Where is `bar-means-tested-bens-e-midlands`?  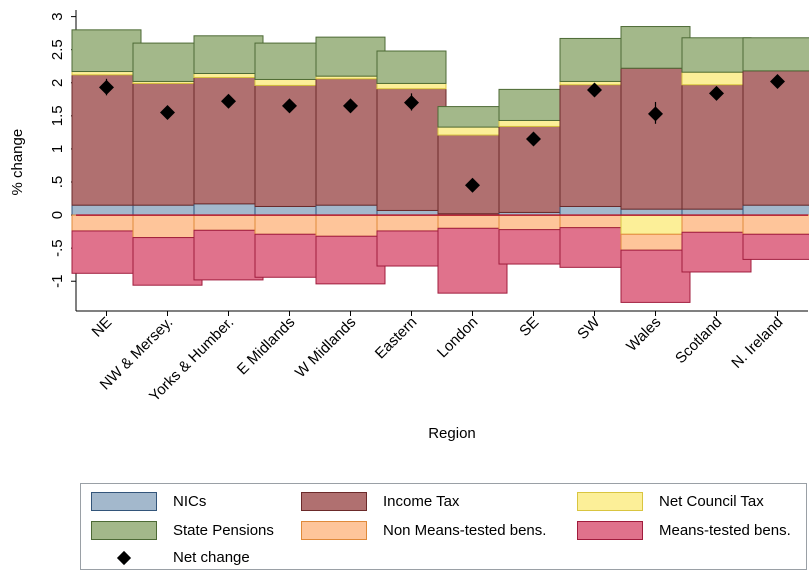
bar-means-tested-bens-e-midlands is located at coordinates (289, 255).